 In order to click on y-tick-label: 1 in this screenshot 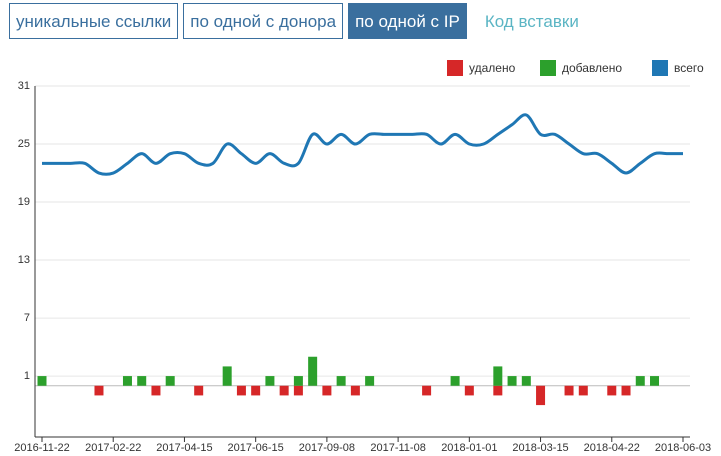, I will do `click(27, 376)`.